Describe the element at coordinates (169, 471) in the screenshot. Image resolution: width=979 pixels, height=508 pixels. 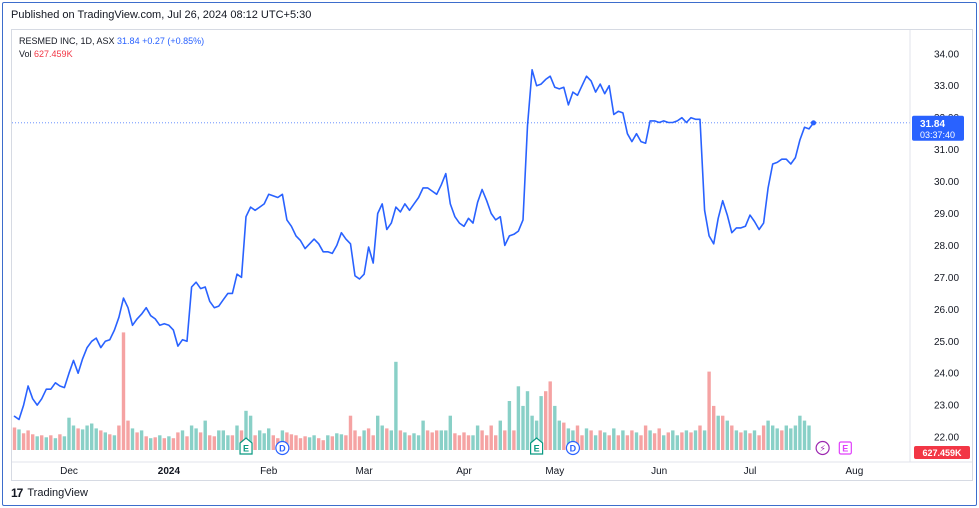
I see `x-tick-label: 2024` at that location.